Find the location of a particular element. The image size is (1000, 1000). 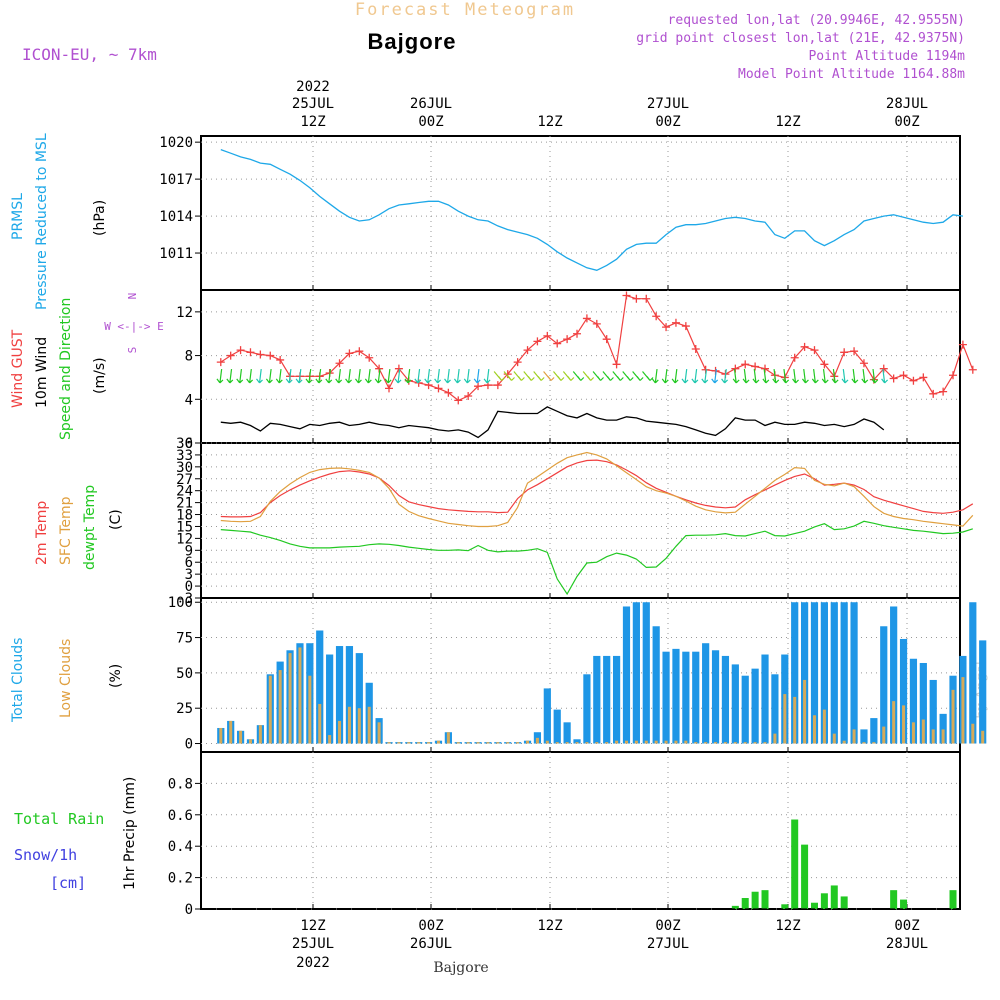

y-tick-label: 1020 is located at coordinates (176, 143).